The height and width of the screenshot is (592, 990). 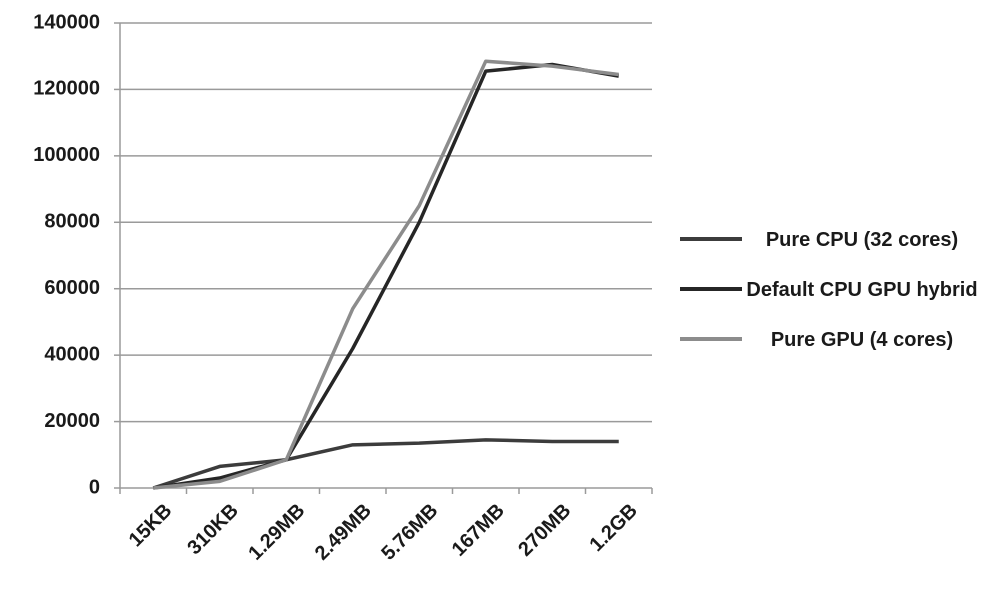 What do you see at coordinates (862, 240) in the screenshot?
I see `legend-label: Pure CPU (32 cores)` at bounding box center [862, 240].